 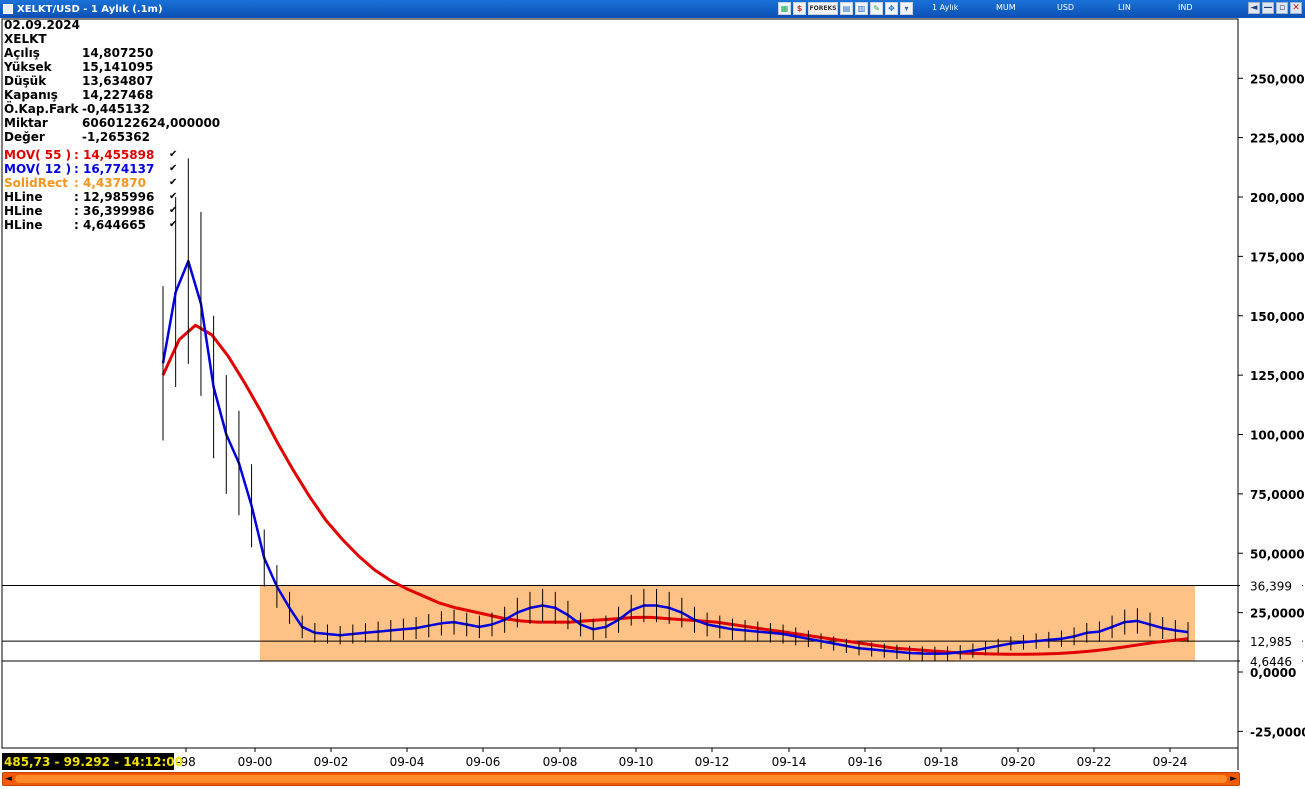 I want to click on indicator-value: : 36,399986, so click(x=114, y=211).